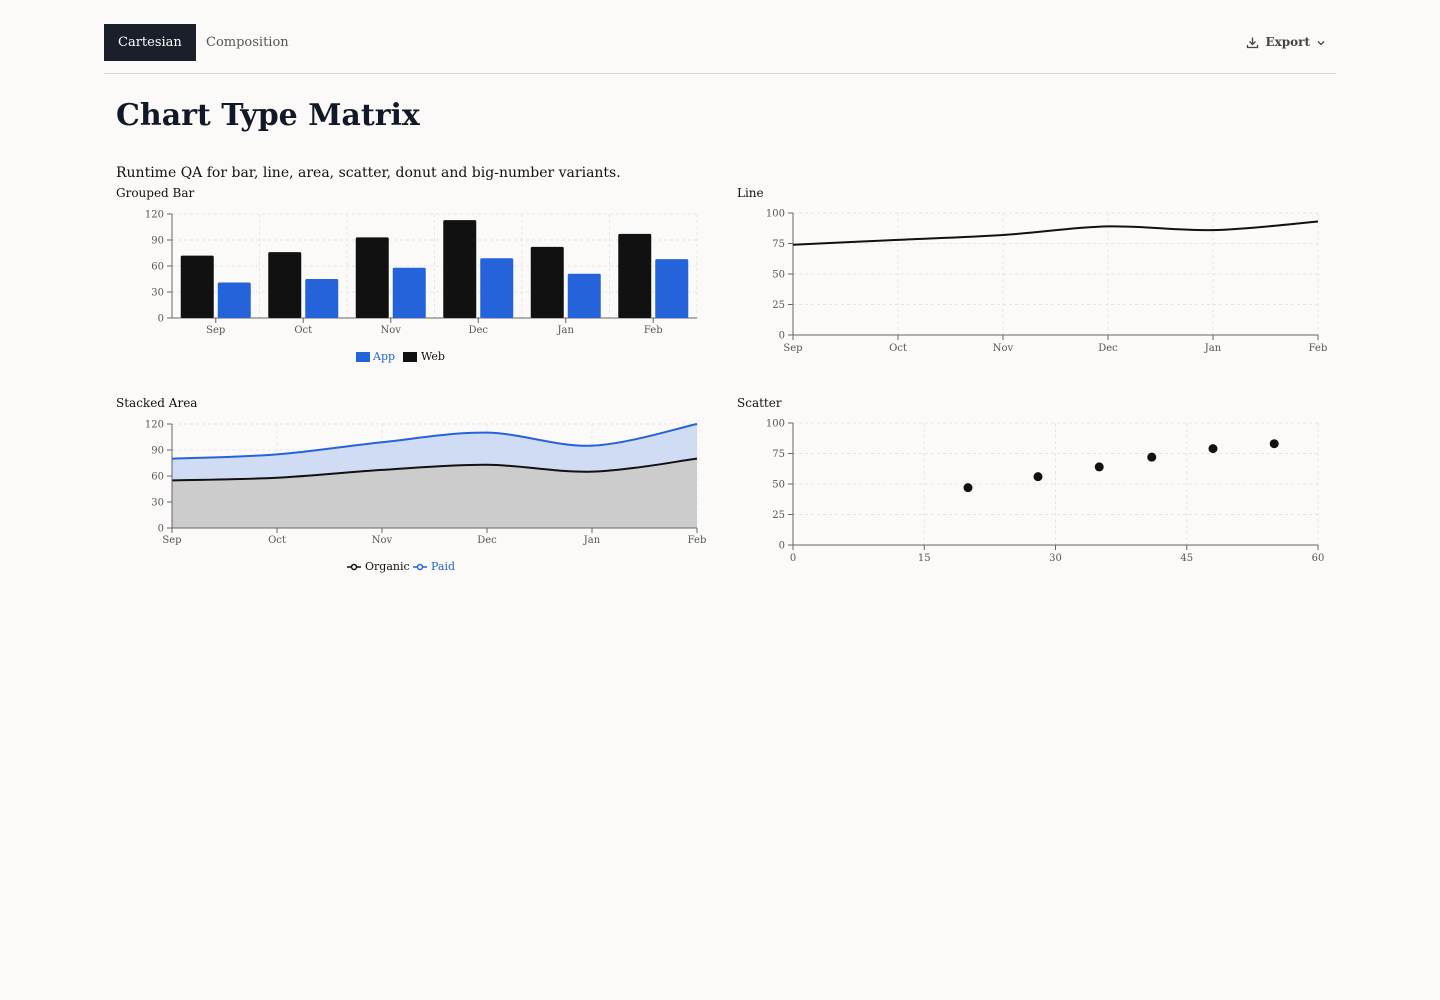 This screenshot has height=1000, width=1440. What do you see at coordinates (1318, 558) in the screenshot?
I see `scatter-xtick-label: 60` at bounding box center [1318, 558].